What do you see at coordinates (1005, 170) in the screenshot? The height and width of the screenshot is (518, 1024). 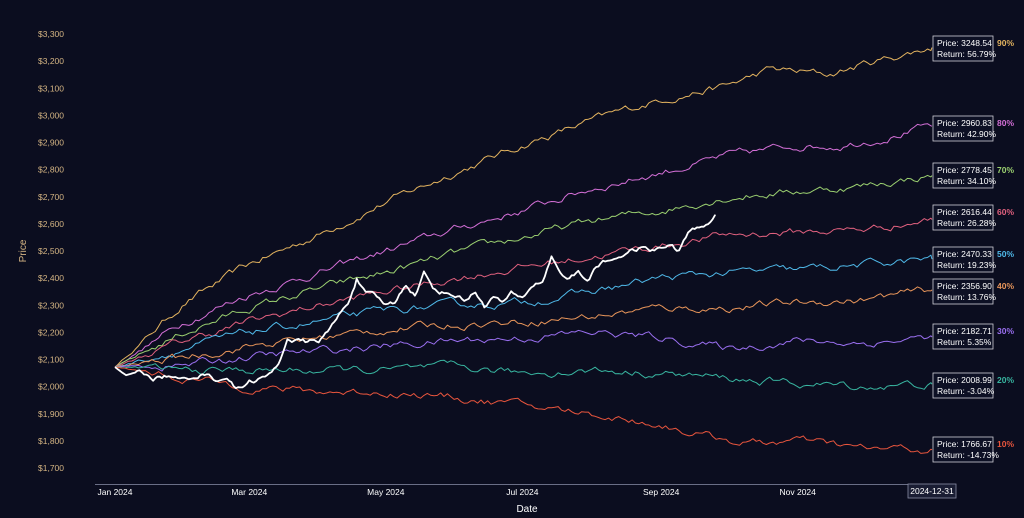 I see `percentile-label: 70%` at bounding box center [1005, 170].